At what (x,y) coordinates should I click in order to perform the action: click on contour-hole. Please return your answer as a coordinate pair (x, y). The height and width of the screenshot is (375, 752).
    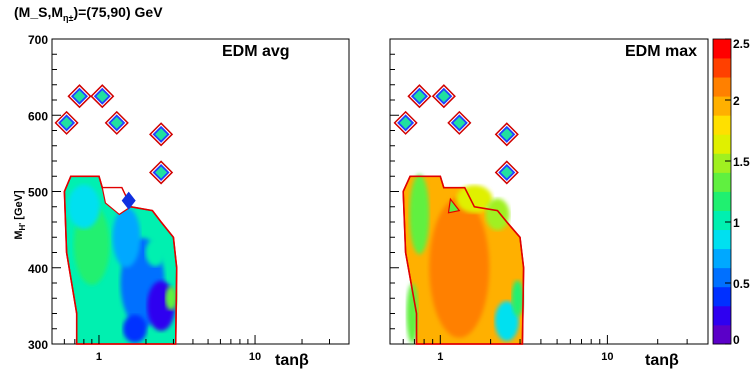
    Looking at the image, I should click on (116, 201).